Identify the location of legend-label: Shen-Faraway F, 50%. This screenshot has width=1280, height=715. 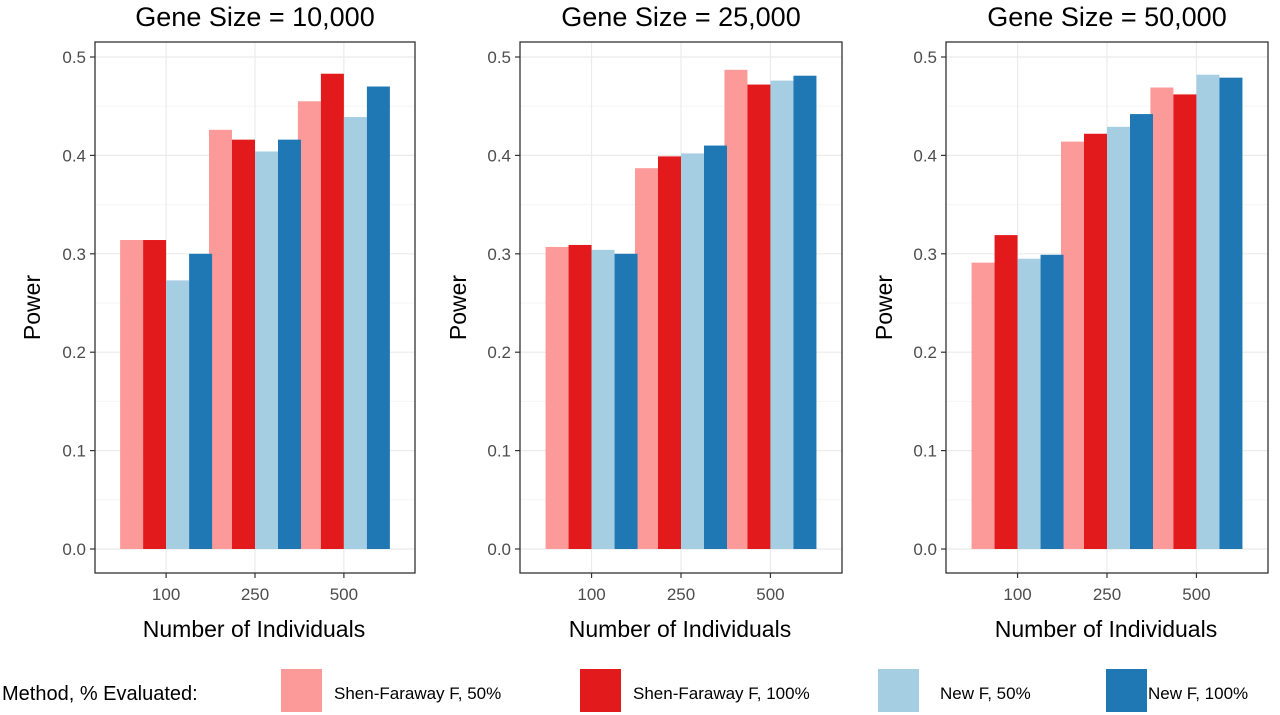
(417, 693).